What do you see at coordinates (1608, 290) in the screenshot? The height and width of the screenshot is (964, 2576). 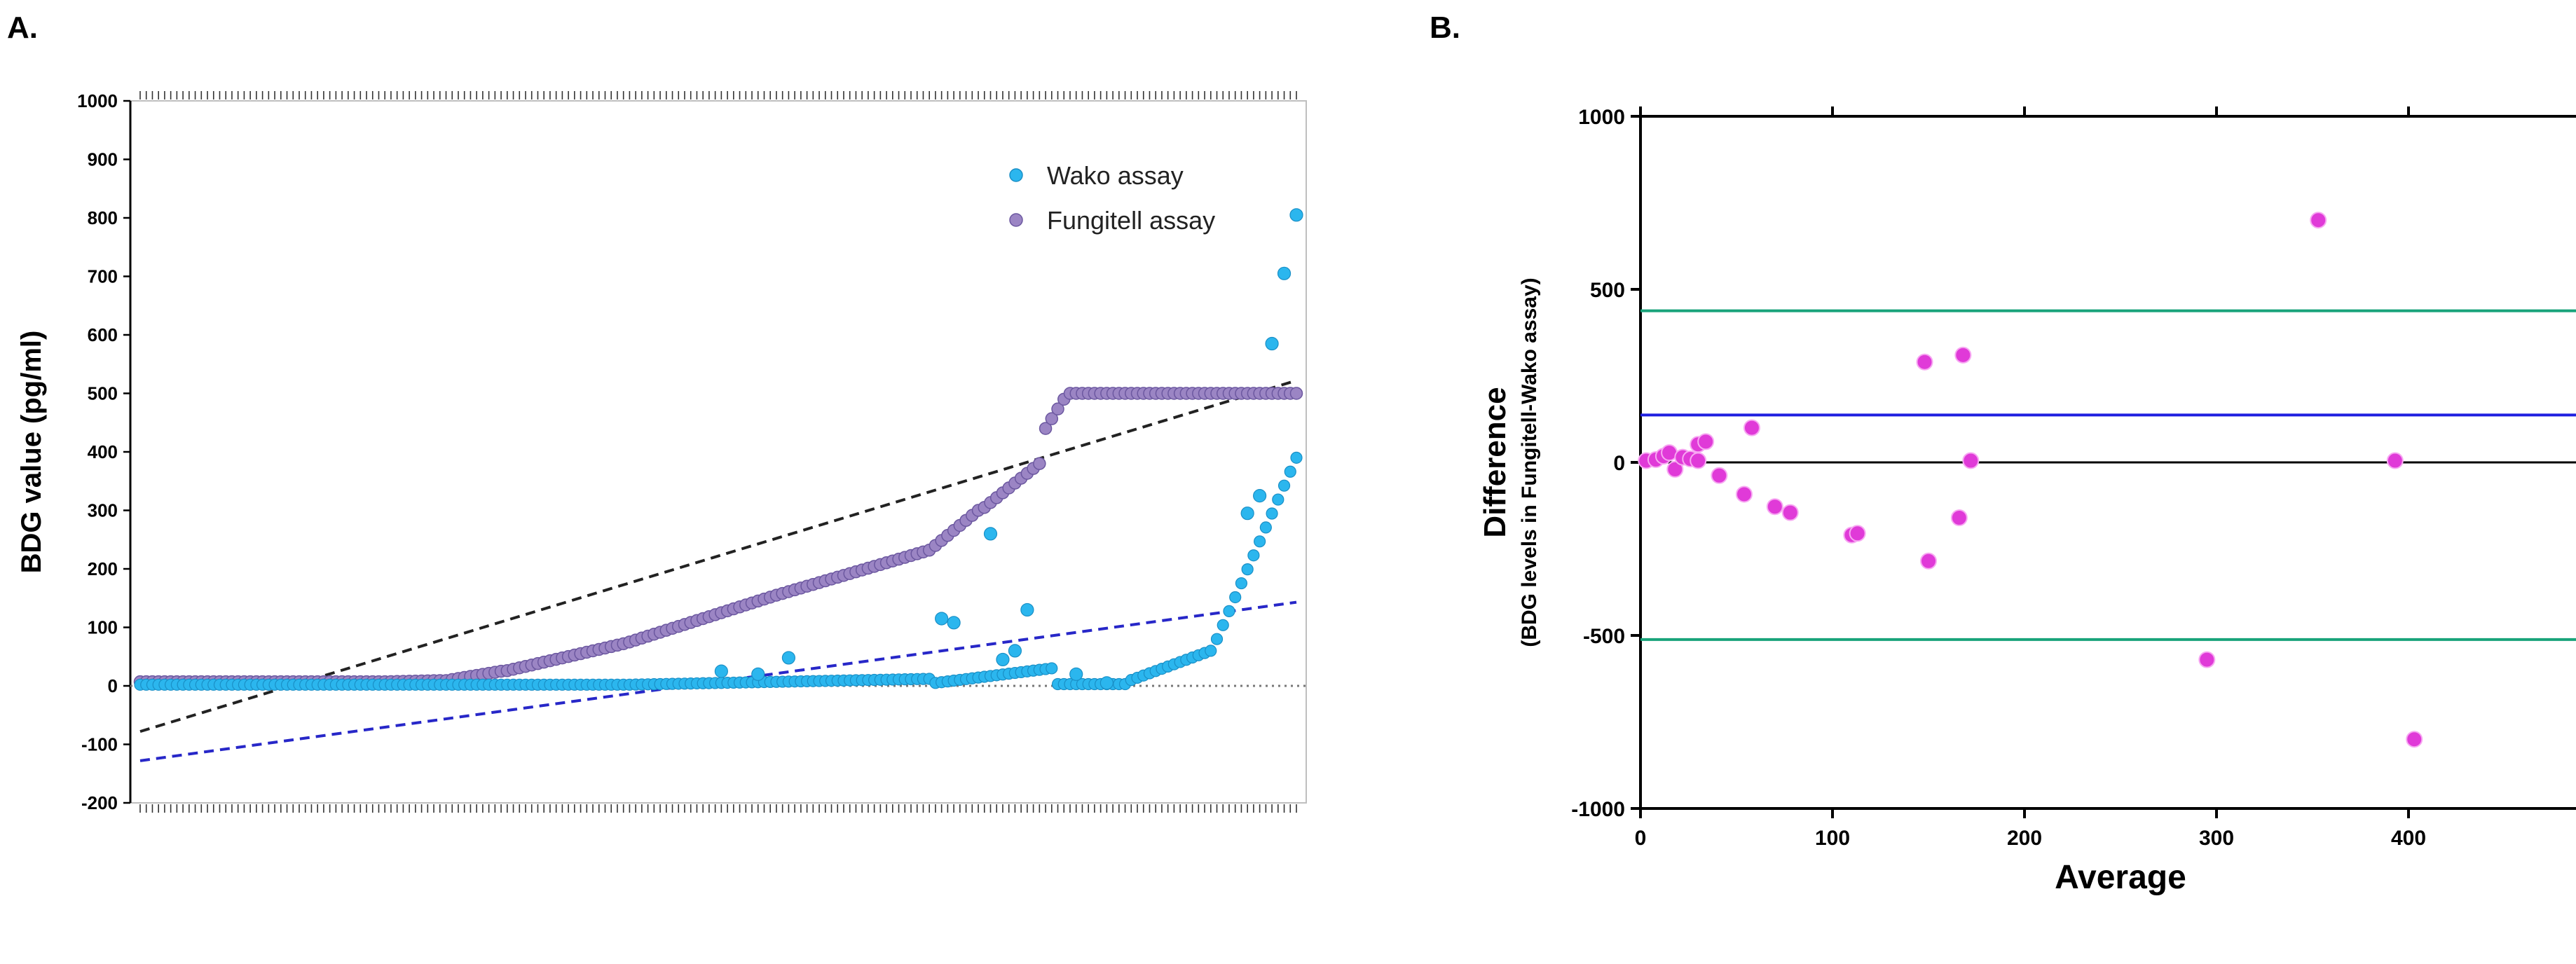 I see `b-y-tick-label: 500` at bounding box center [1608, 290].